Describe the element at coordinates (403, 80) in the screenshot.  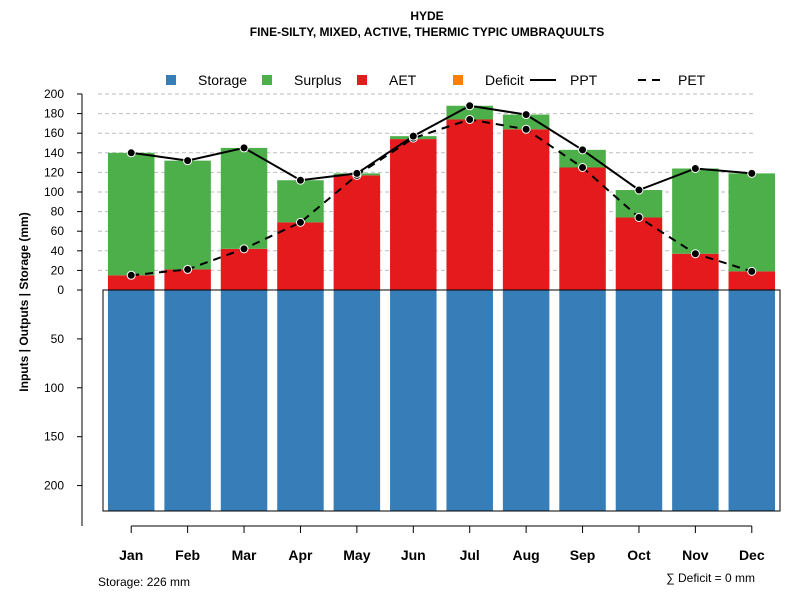
I see `legend-label: AET` at that location.